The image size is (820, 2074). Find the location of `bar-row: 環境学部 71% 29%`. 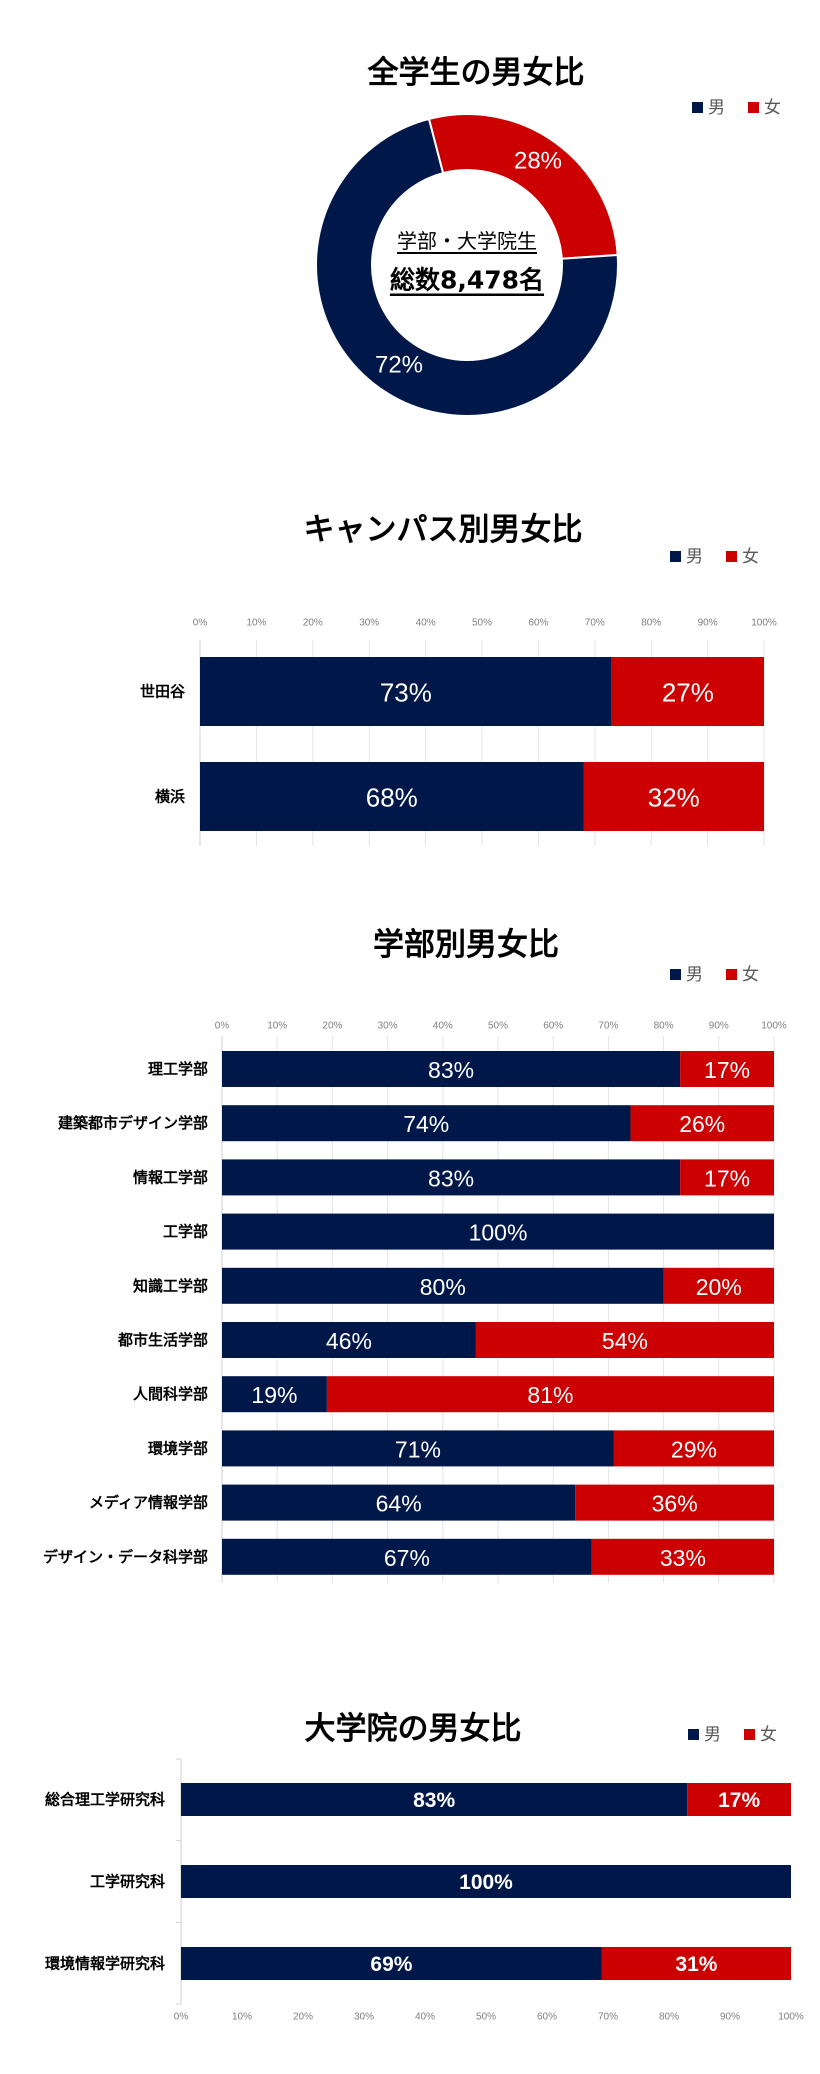

bar-row: 環境学部 71% 29% is located at coordinates (461, 1448).